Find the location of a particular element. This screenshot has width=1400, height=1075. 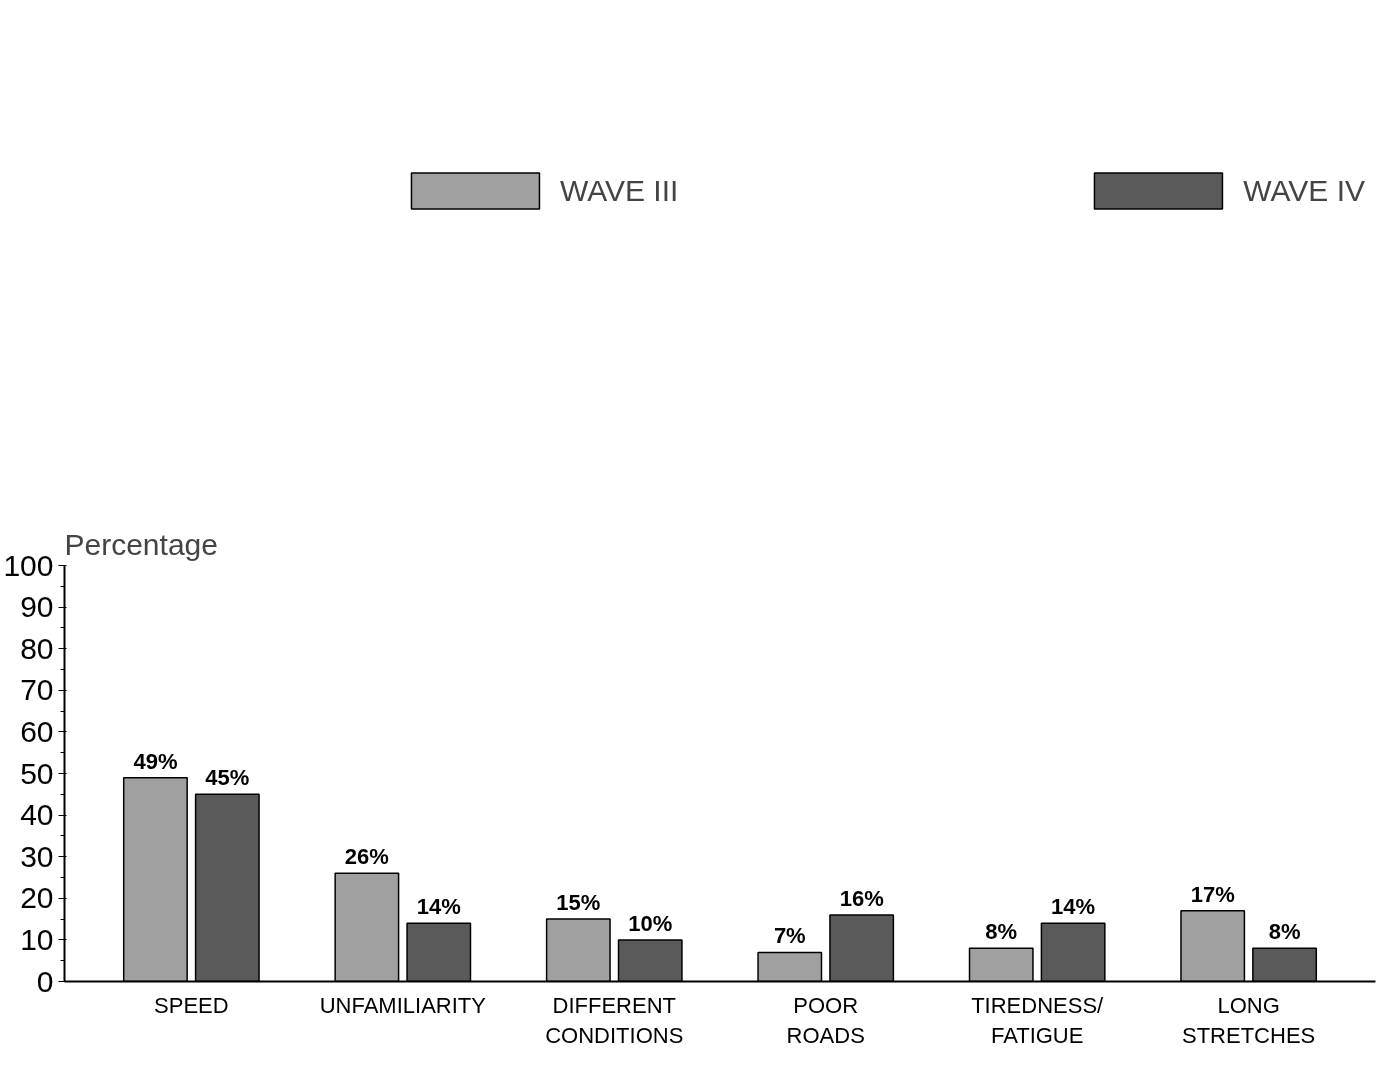

y-tick-label: 90 is located at coordinates (37, 607).